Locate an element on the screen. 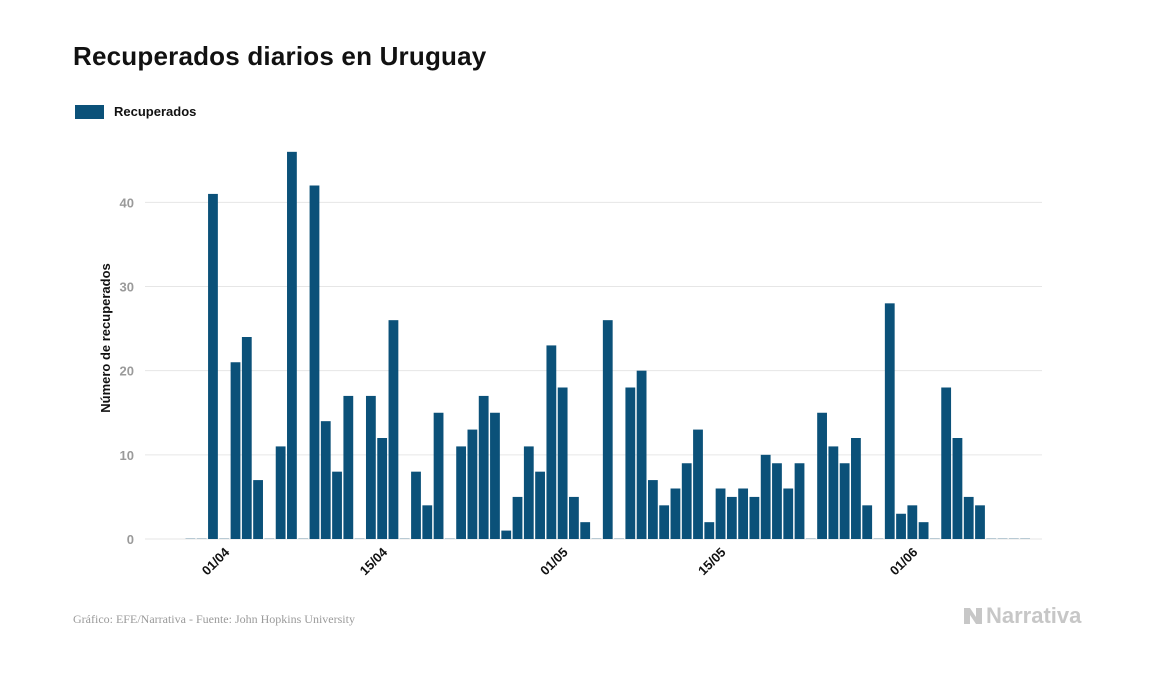 This screenshot has height=674, width=1157. legend-label: Recuperados is located at coordinates (155, 111).